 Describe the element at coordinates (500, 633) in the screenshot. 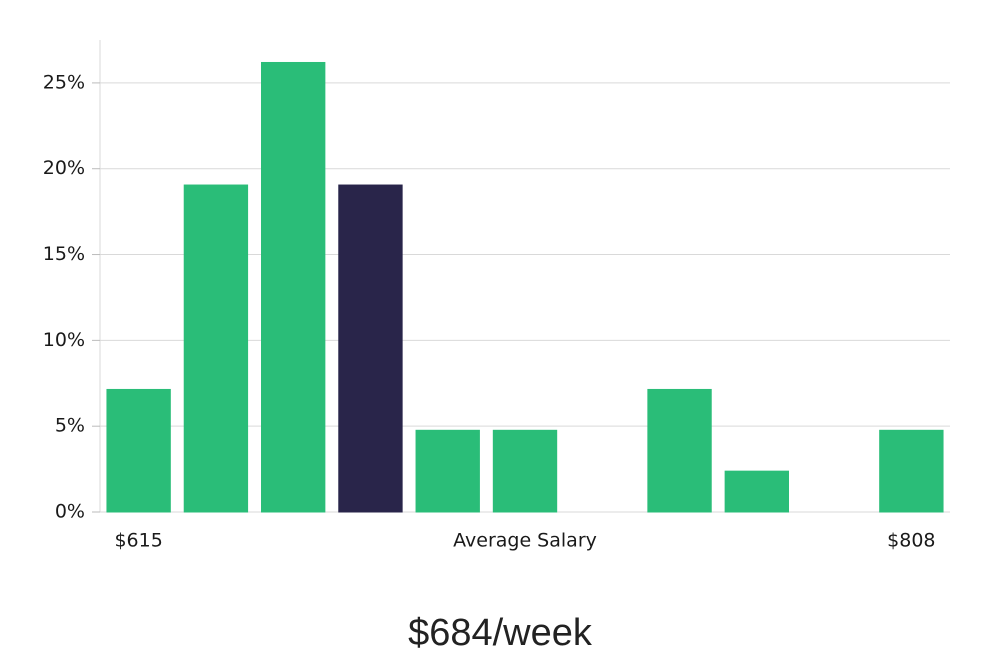

I see `footer-value: $684/week` at that location.